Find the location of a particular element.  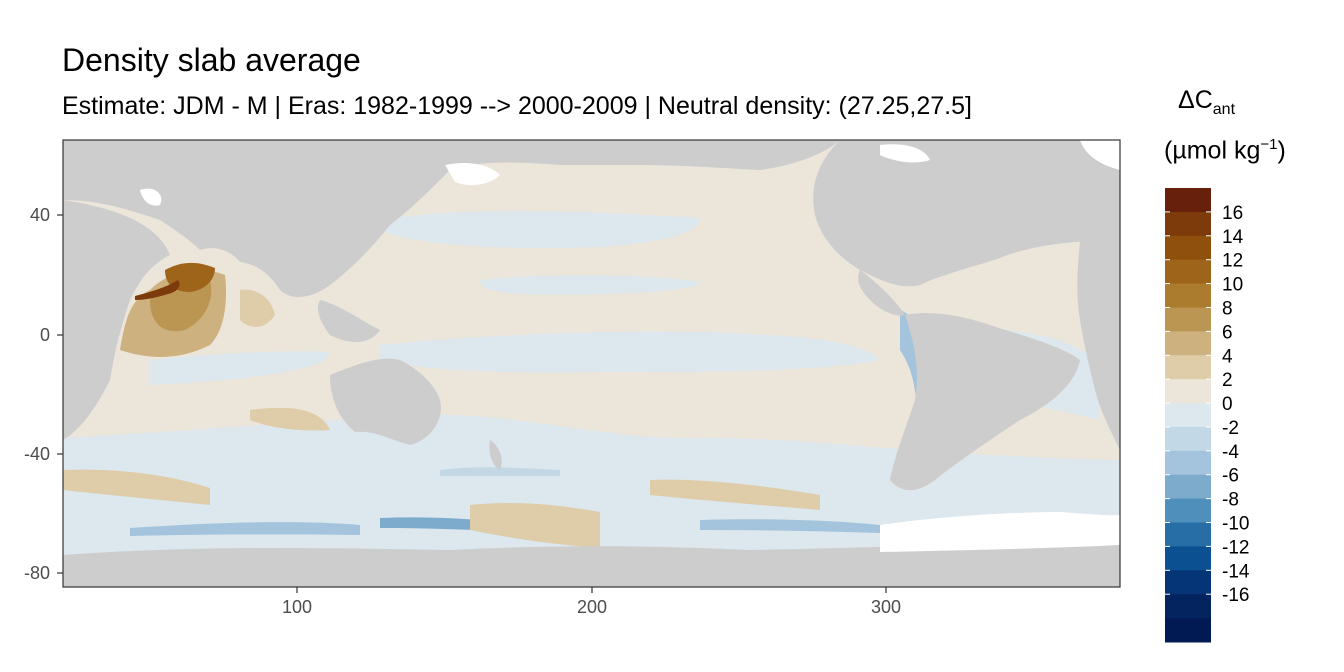

y-tick-label: -80 is located at coordinates (37, 573).